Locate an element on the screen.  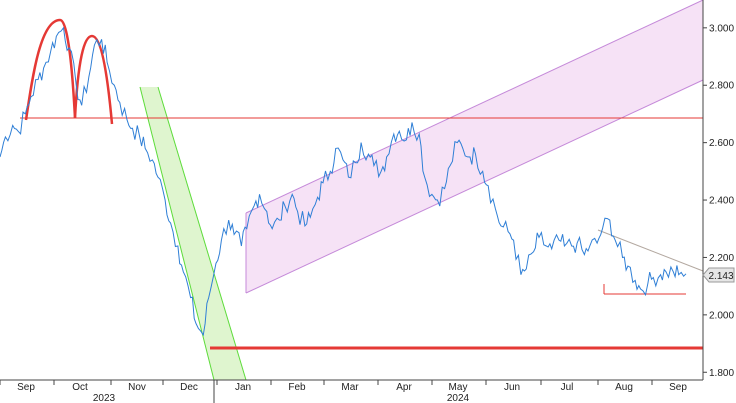
year-label-2024: 2024 is located at coordinates (458, 398).